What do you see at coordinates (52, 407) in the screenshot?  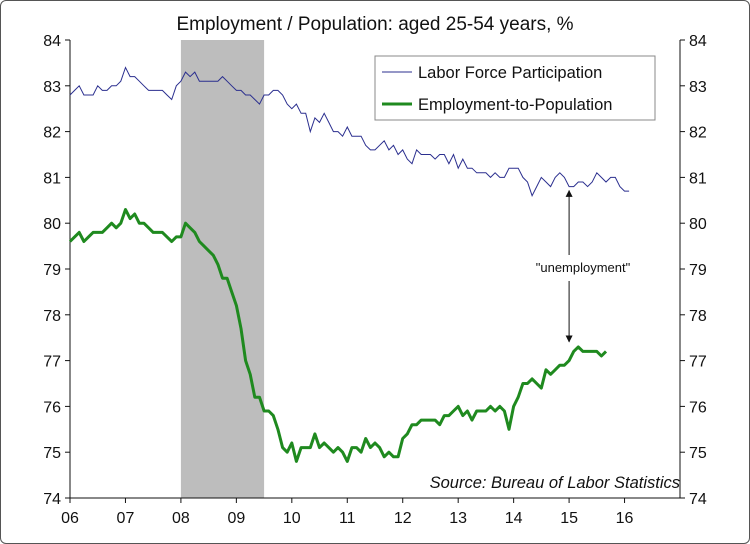 I see `y-tick-label-left: 76` at bounding box center [52, 407].